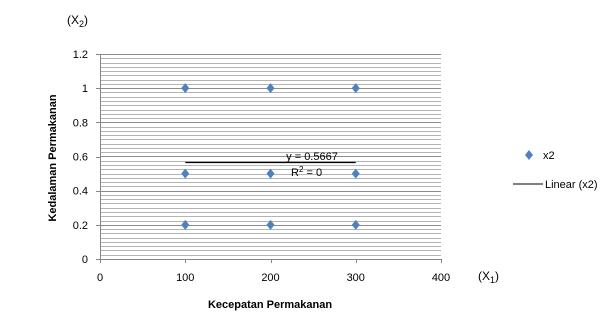 Image resolution: width=614 pixels, height=323 pixels. Describe the element at coordinates (306, 172) in the screenshot. I see `r-squared-label: R2 = 0` at that location.